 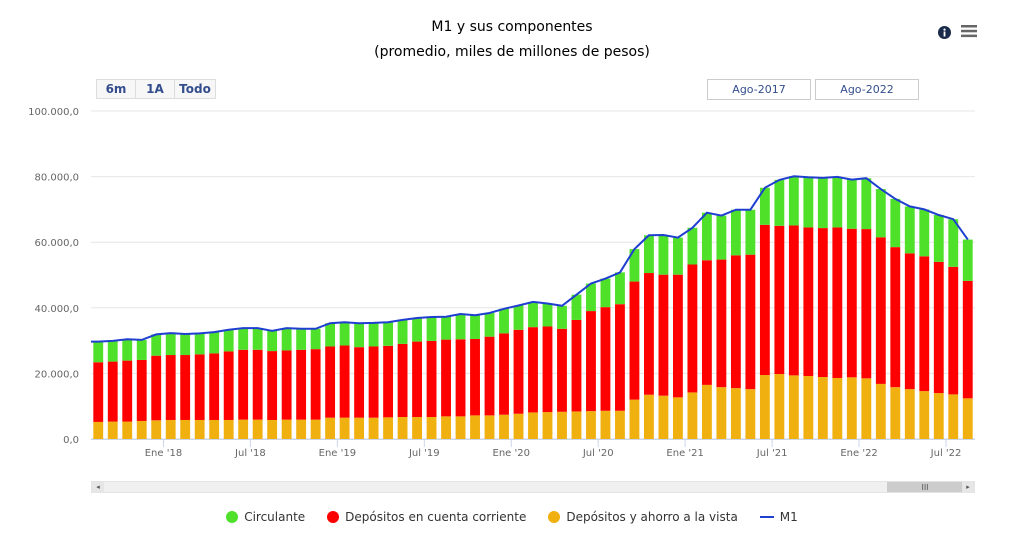 I want to click on scroll-left-arrow-icon: ◂, so click(x=98, y=487).